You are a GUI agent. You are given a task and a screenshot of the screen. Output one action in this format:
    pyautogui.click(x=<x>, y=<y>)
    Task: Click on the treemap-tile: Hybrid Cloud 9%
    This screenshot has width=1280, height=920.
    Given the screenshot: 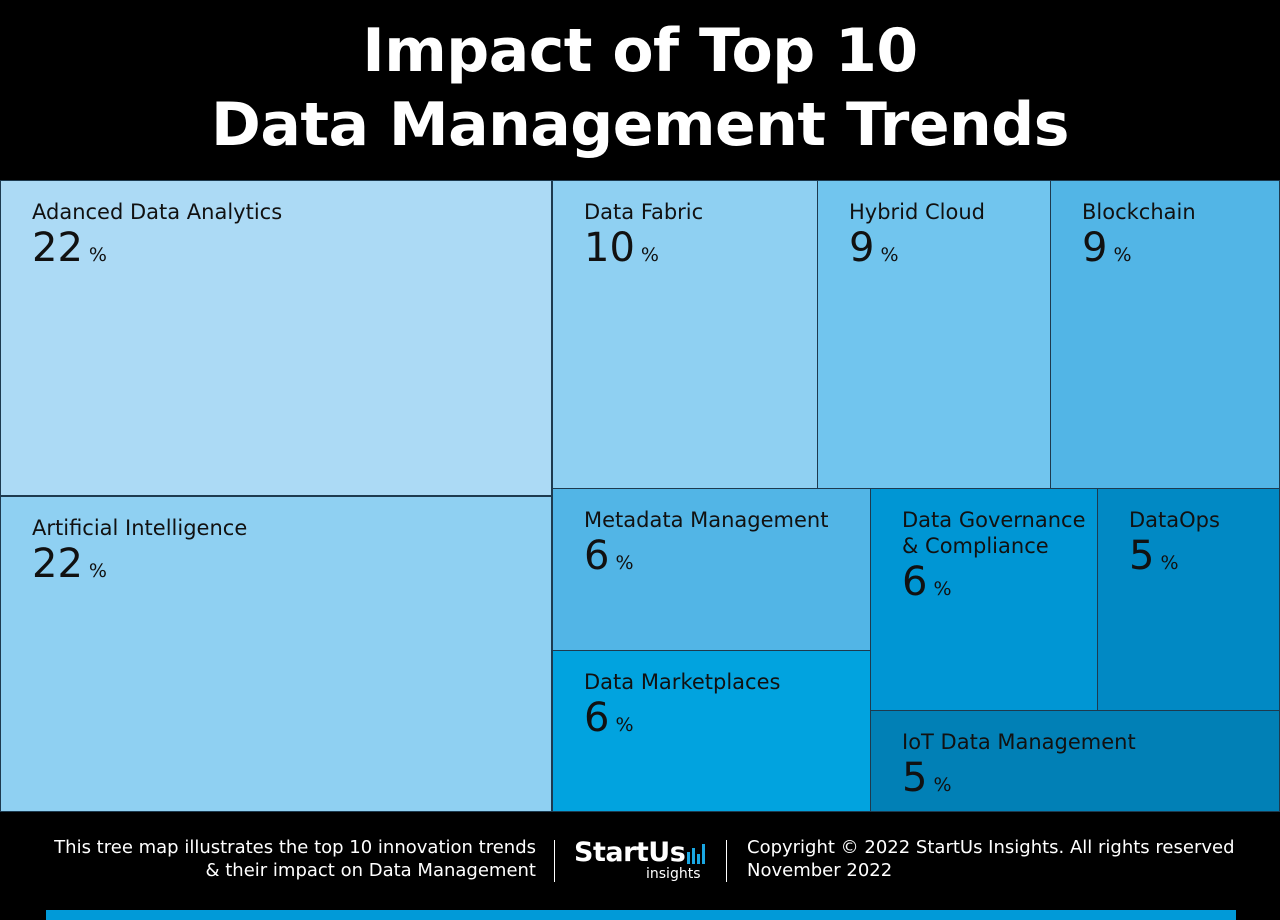 What is the action you would take?
    pyautogui.click(x=934, y=334)
    